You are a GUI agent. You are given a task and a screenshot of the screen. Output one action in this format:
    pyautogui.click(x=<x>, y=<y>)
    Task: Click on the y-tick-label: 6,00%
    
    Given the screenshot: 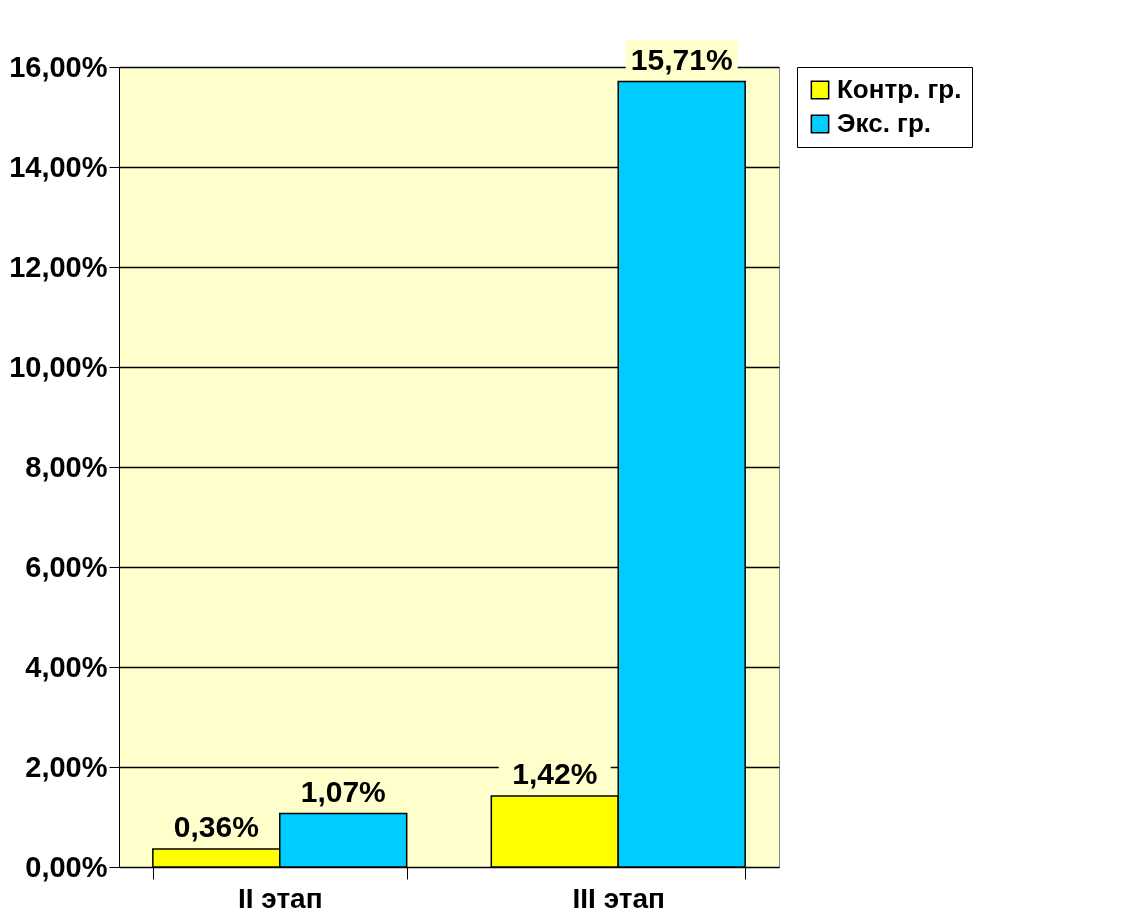 What is the action you would take?
    pyautogui.click(x=66, y=566)
    